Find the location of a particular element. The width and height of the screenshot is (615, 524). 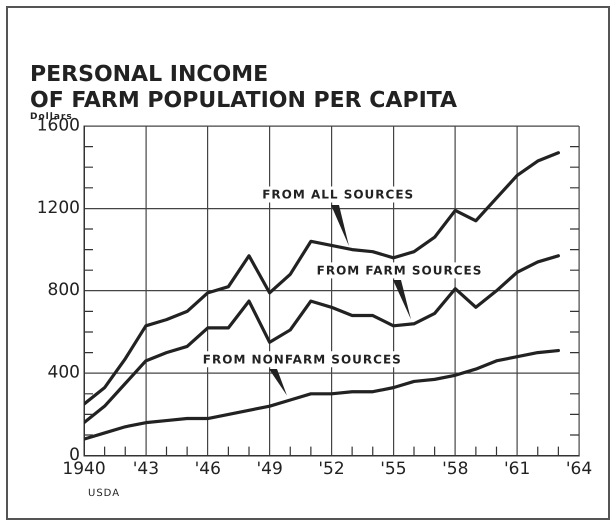

x-tick-label: '58 is located at coordinates (455, 469).